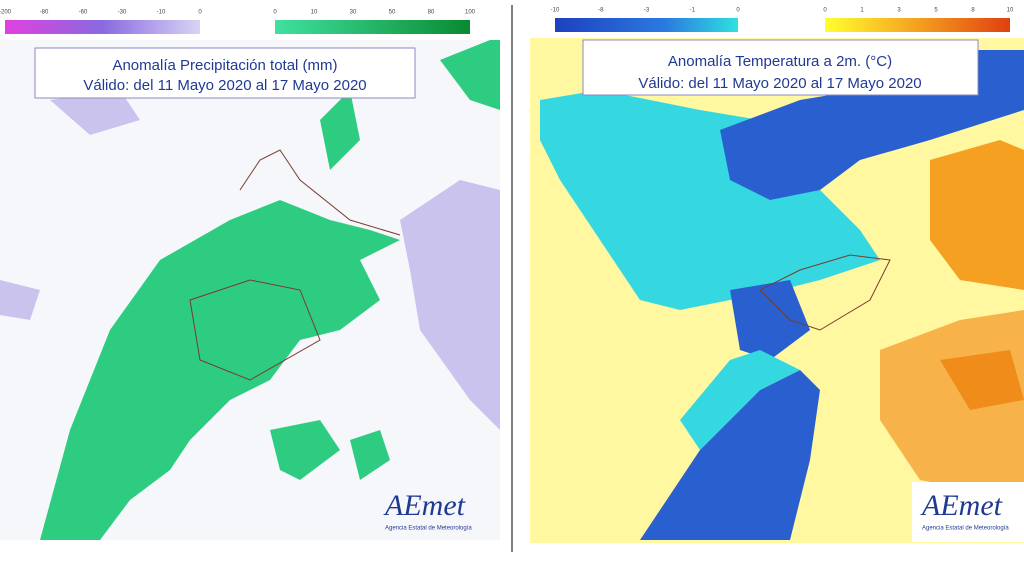 This screenshot has height=576, width=1024. What do you see at coordinates (224, 65) in the screenshot?
I see `map-title: Anomalía Precipitación total (mm)` at bounding box center [224, 65].